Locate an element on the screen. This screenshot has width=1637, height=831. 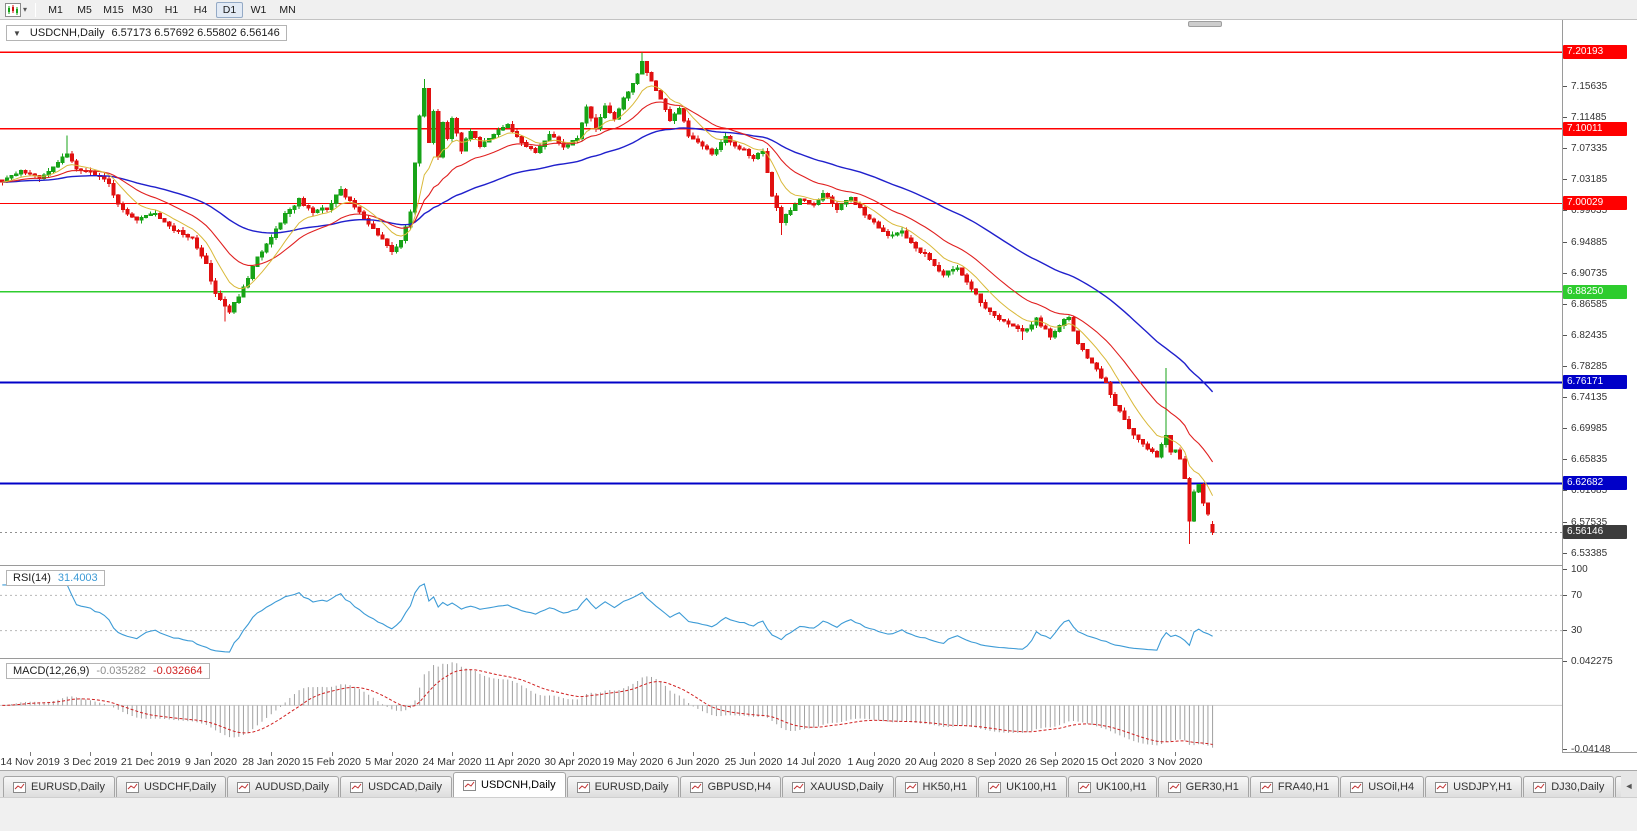
timeframe-button-m15: M15 is located at coordinates (113, 9).